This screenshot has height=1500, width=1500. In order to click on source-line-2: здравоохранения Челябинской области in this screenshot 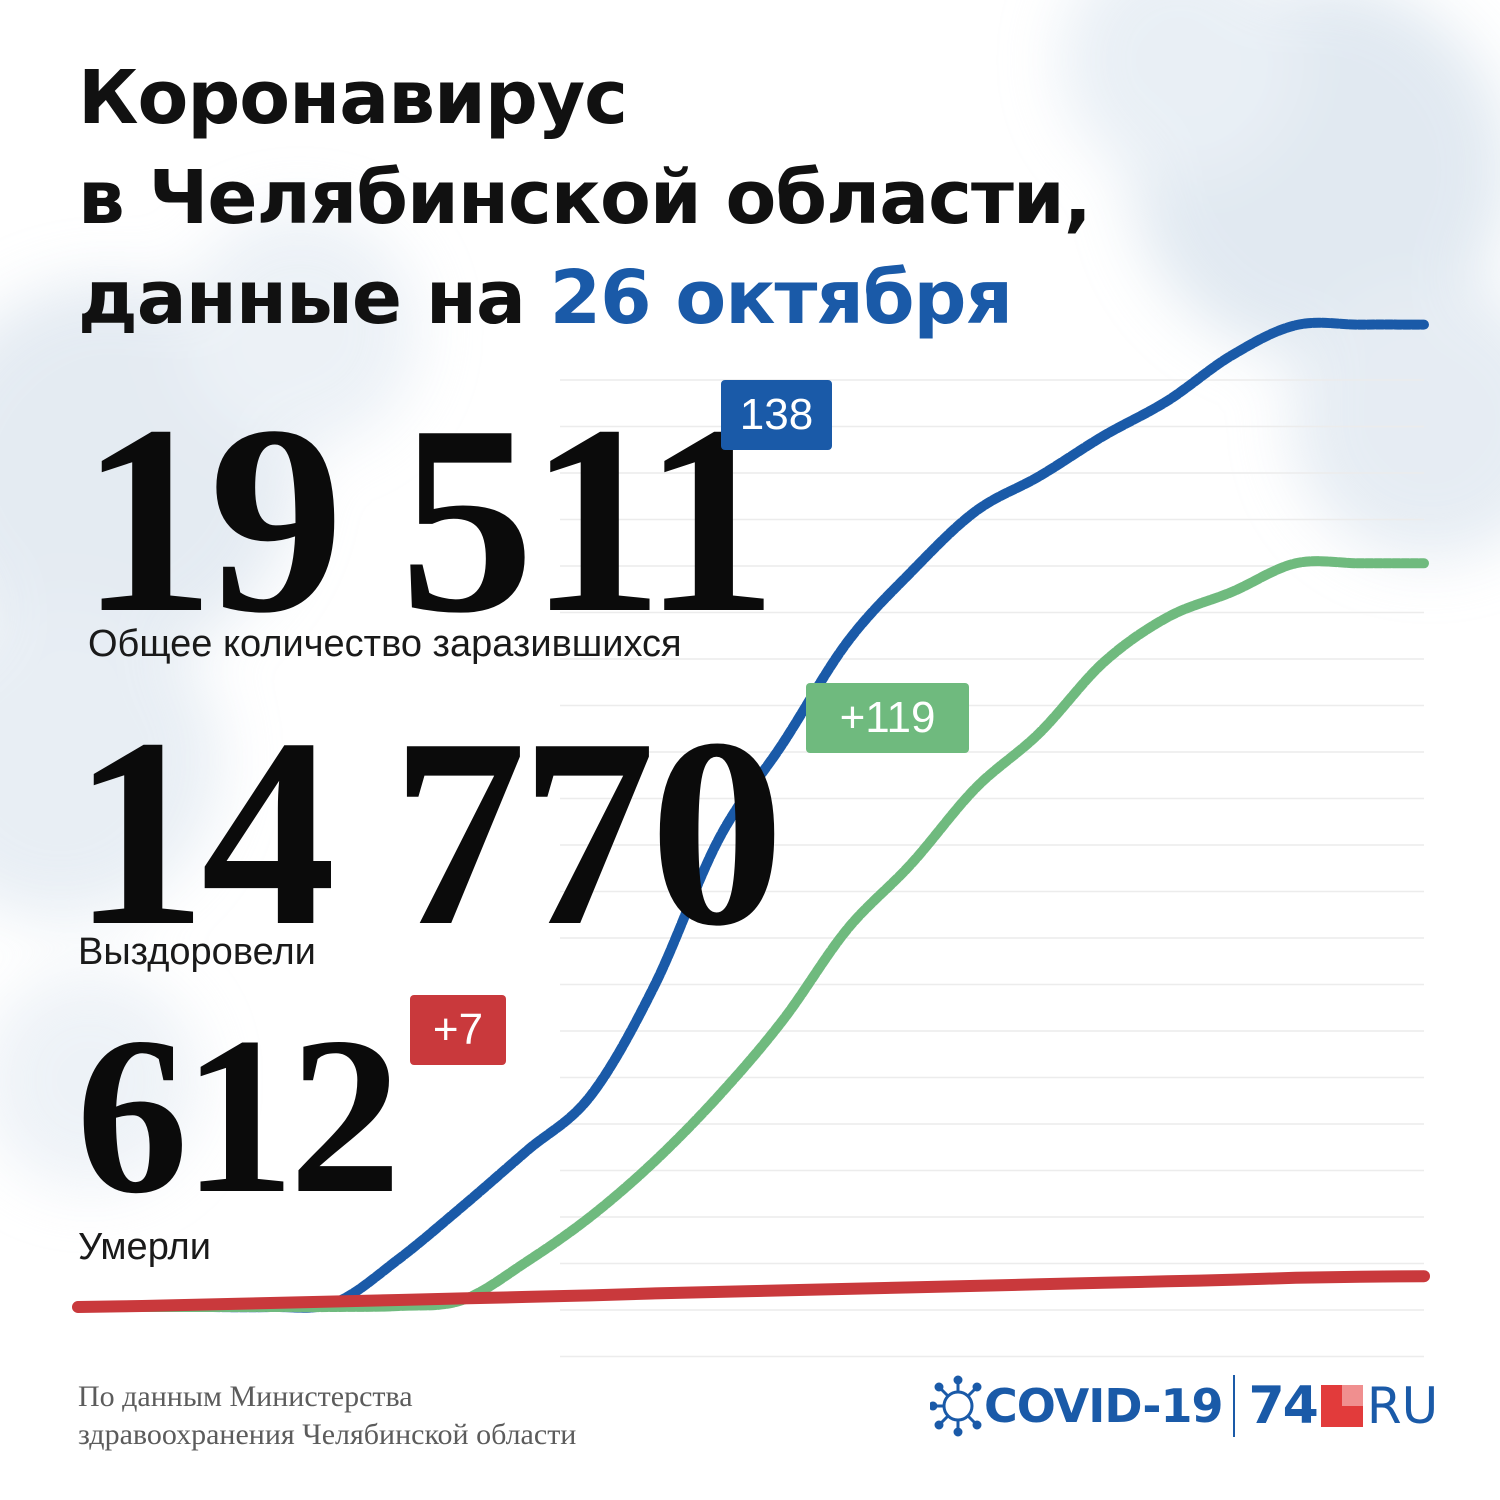, I will do `click(327, 1434)`.